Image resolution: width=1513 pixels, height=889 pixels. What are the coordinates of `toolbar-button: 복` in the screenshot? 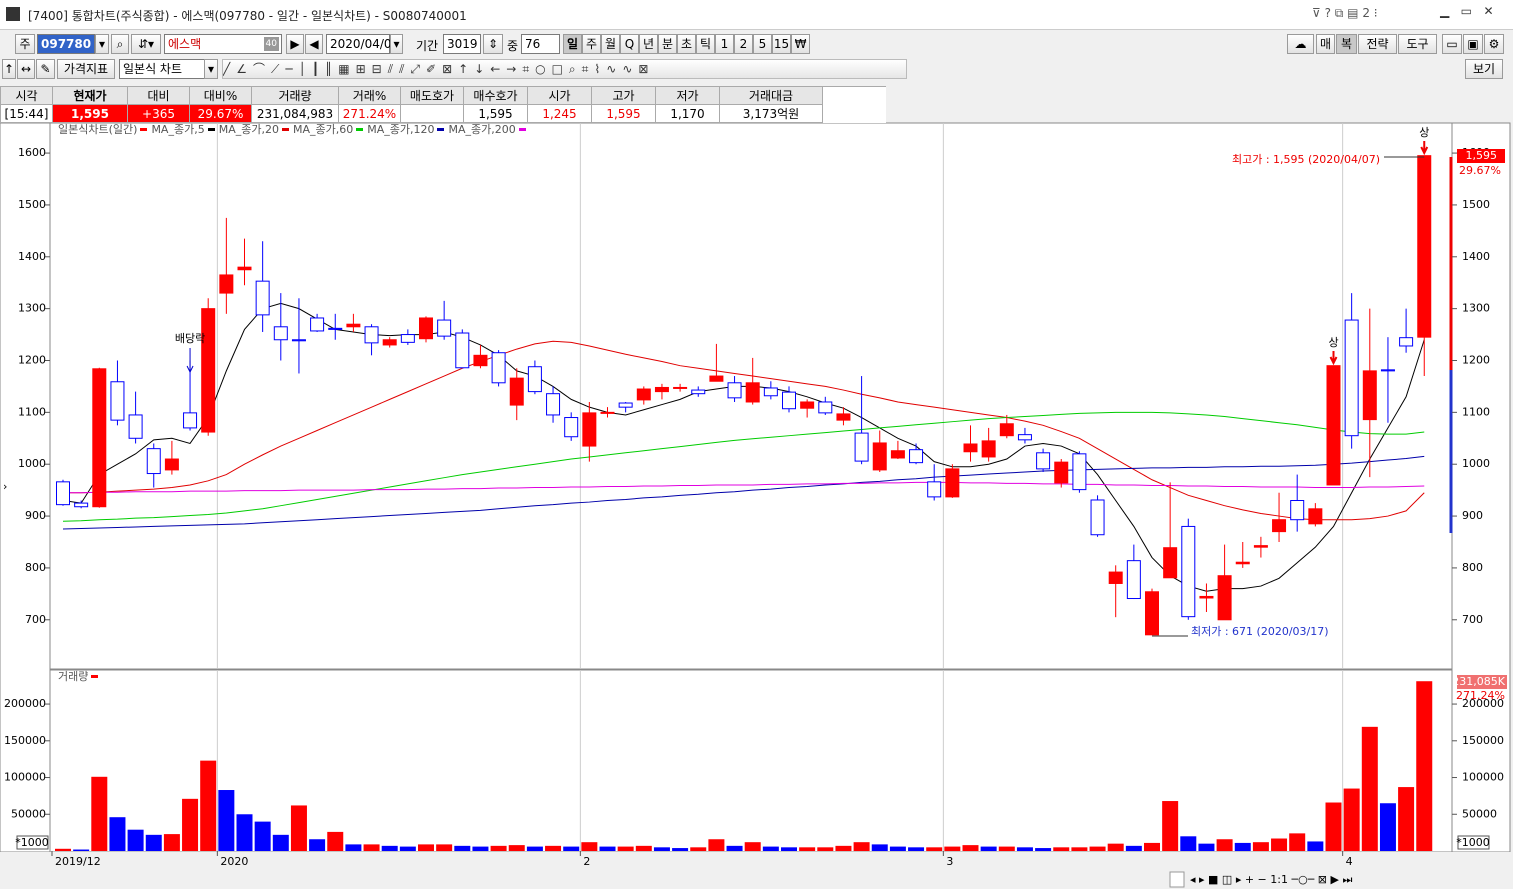 It's located at (1346, 44).